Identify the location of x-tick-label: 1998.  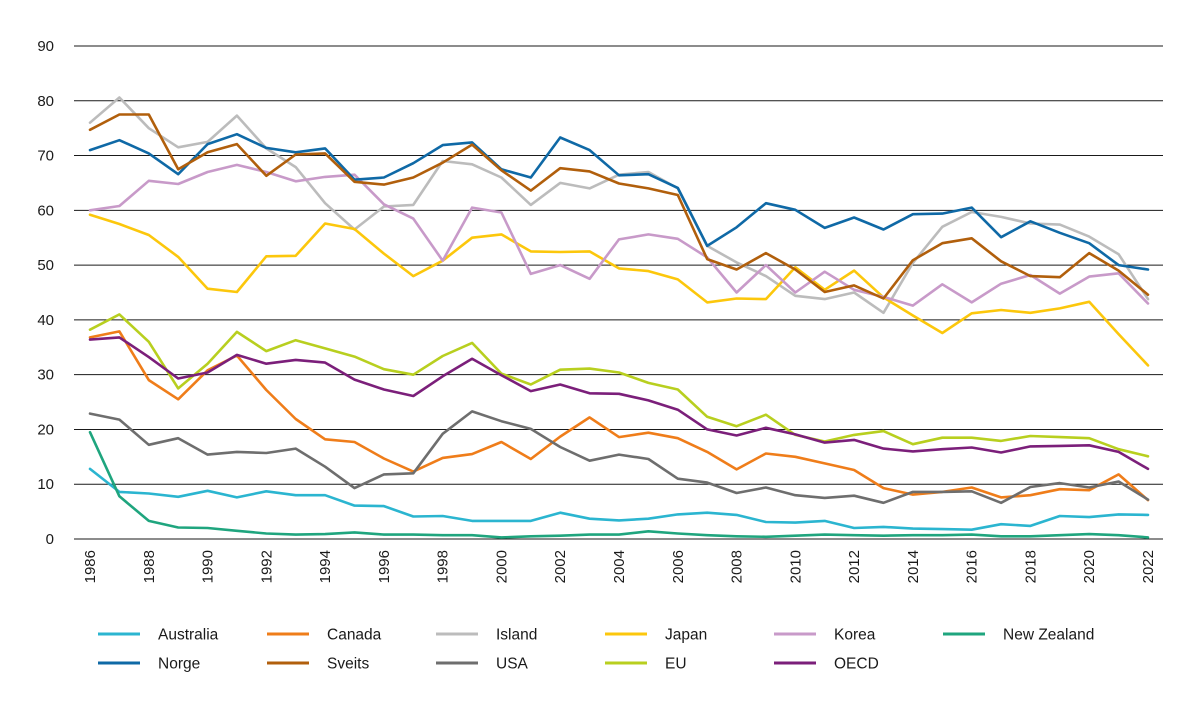
(443, 566).